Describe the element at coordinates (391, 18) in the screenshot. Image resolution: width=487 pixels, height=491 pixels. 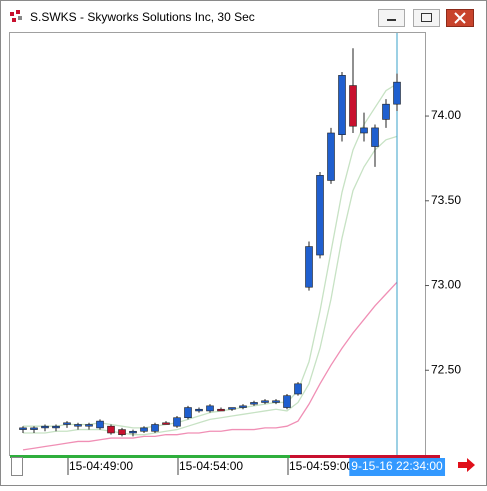
I see `minimize-button` at that location.